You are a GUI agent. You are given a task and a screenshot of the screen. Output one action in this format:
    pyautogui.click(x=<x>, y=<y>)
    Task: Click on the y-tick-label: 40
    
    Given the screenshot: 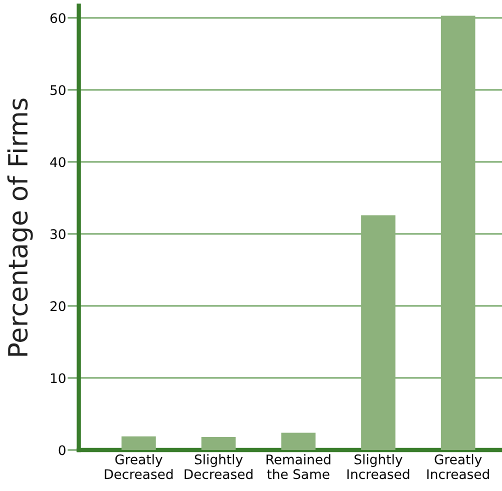 What is the action you would take?
    pyautogui.click(x=58, y=162)
    